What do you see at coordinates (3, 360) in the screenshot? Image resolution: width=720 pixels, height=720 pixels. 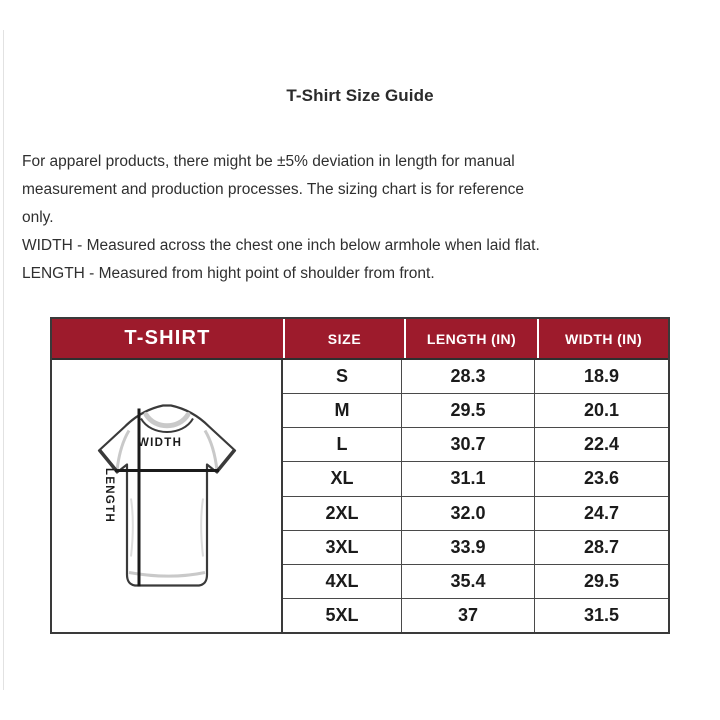 I see `page-edge-line` at bounding box center [3, 360].